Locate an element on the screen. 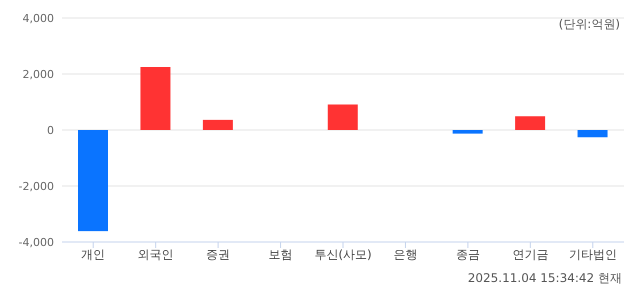 The image size is (640, 294). x-tick-label: 종금 is located at coordinates (468, 255).